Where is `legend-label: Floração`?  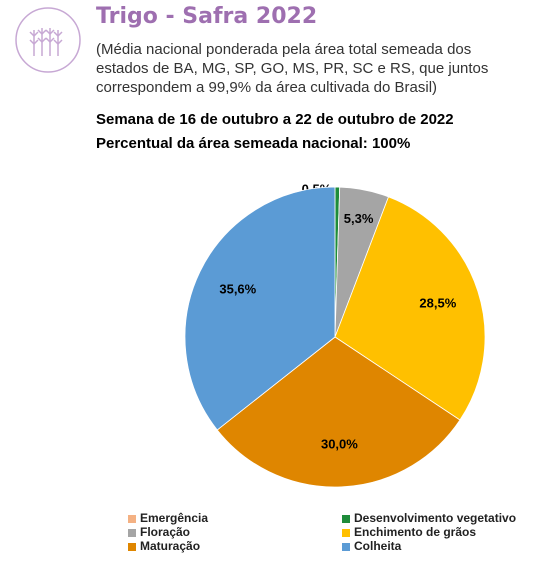 legend-label: Floração is located at coordinates (165, 532).